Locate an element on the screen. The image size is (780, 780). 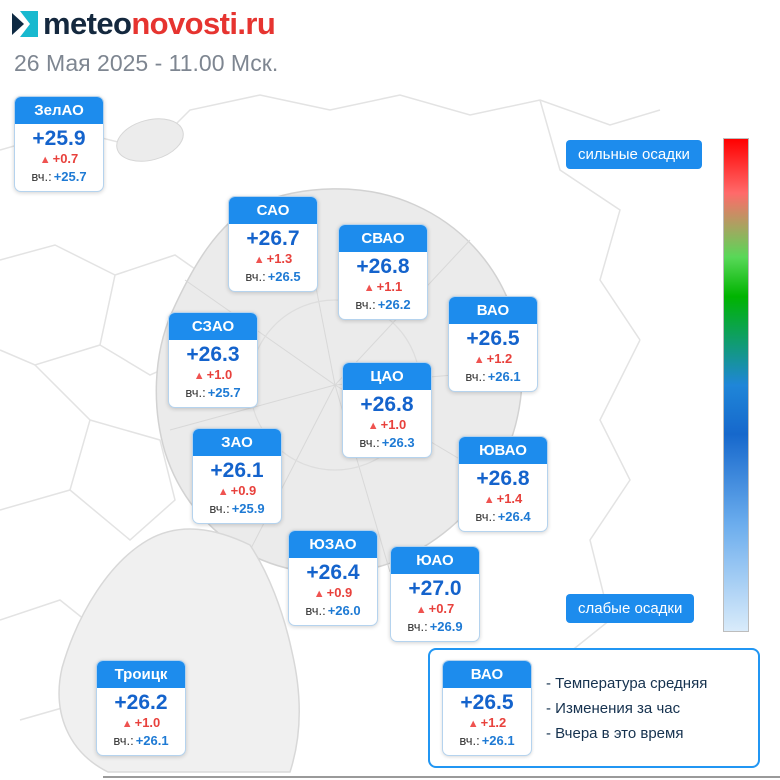
district-temp: +26.3 is located at coordinates (213, 354).